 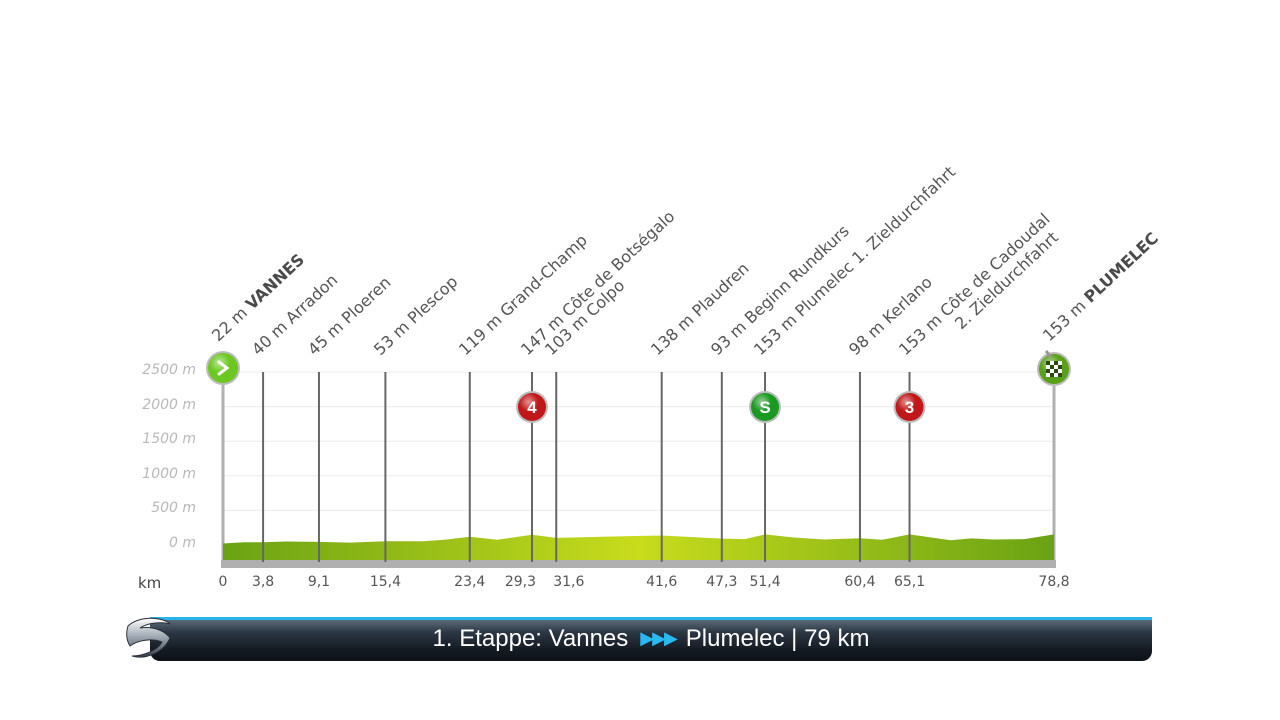 What do you see at coordinates (659, 638) in the screenshot?
I see `arrows-icon: ▶▶▶` at bounding box center [659, 638].